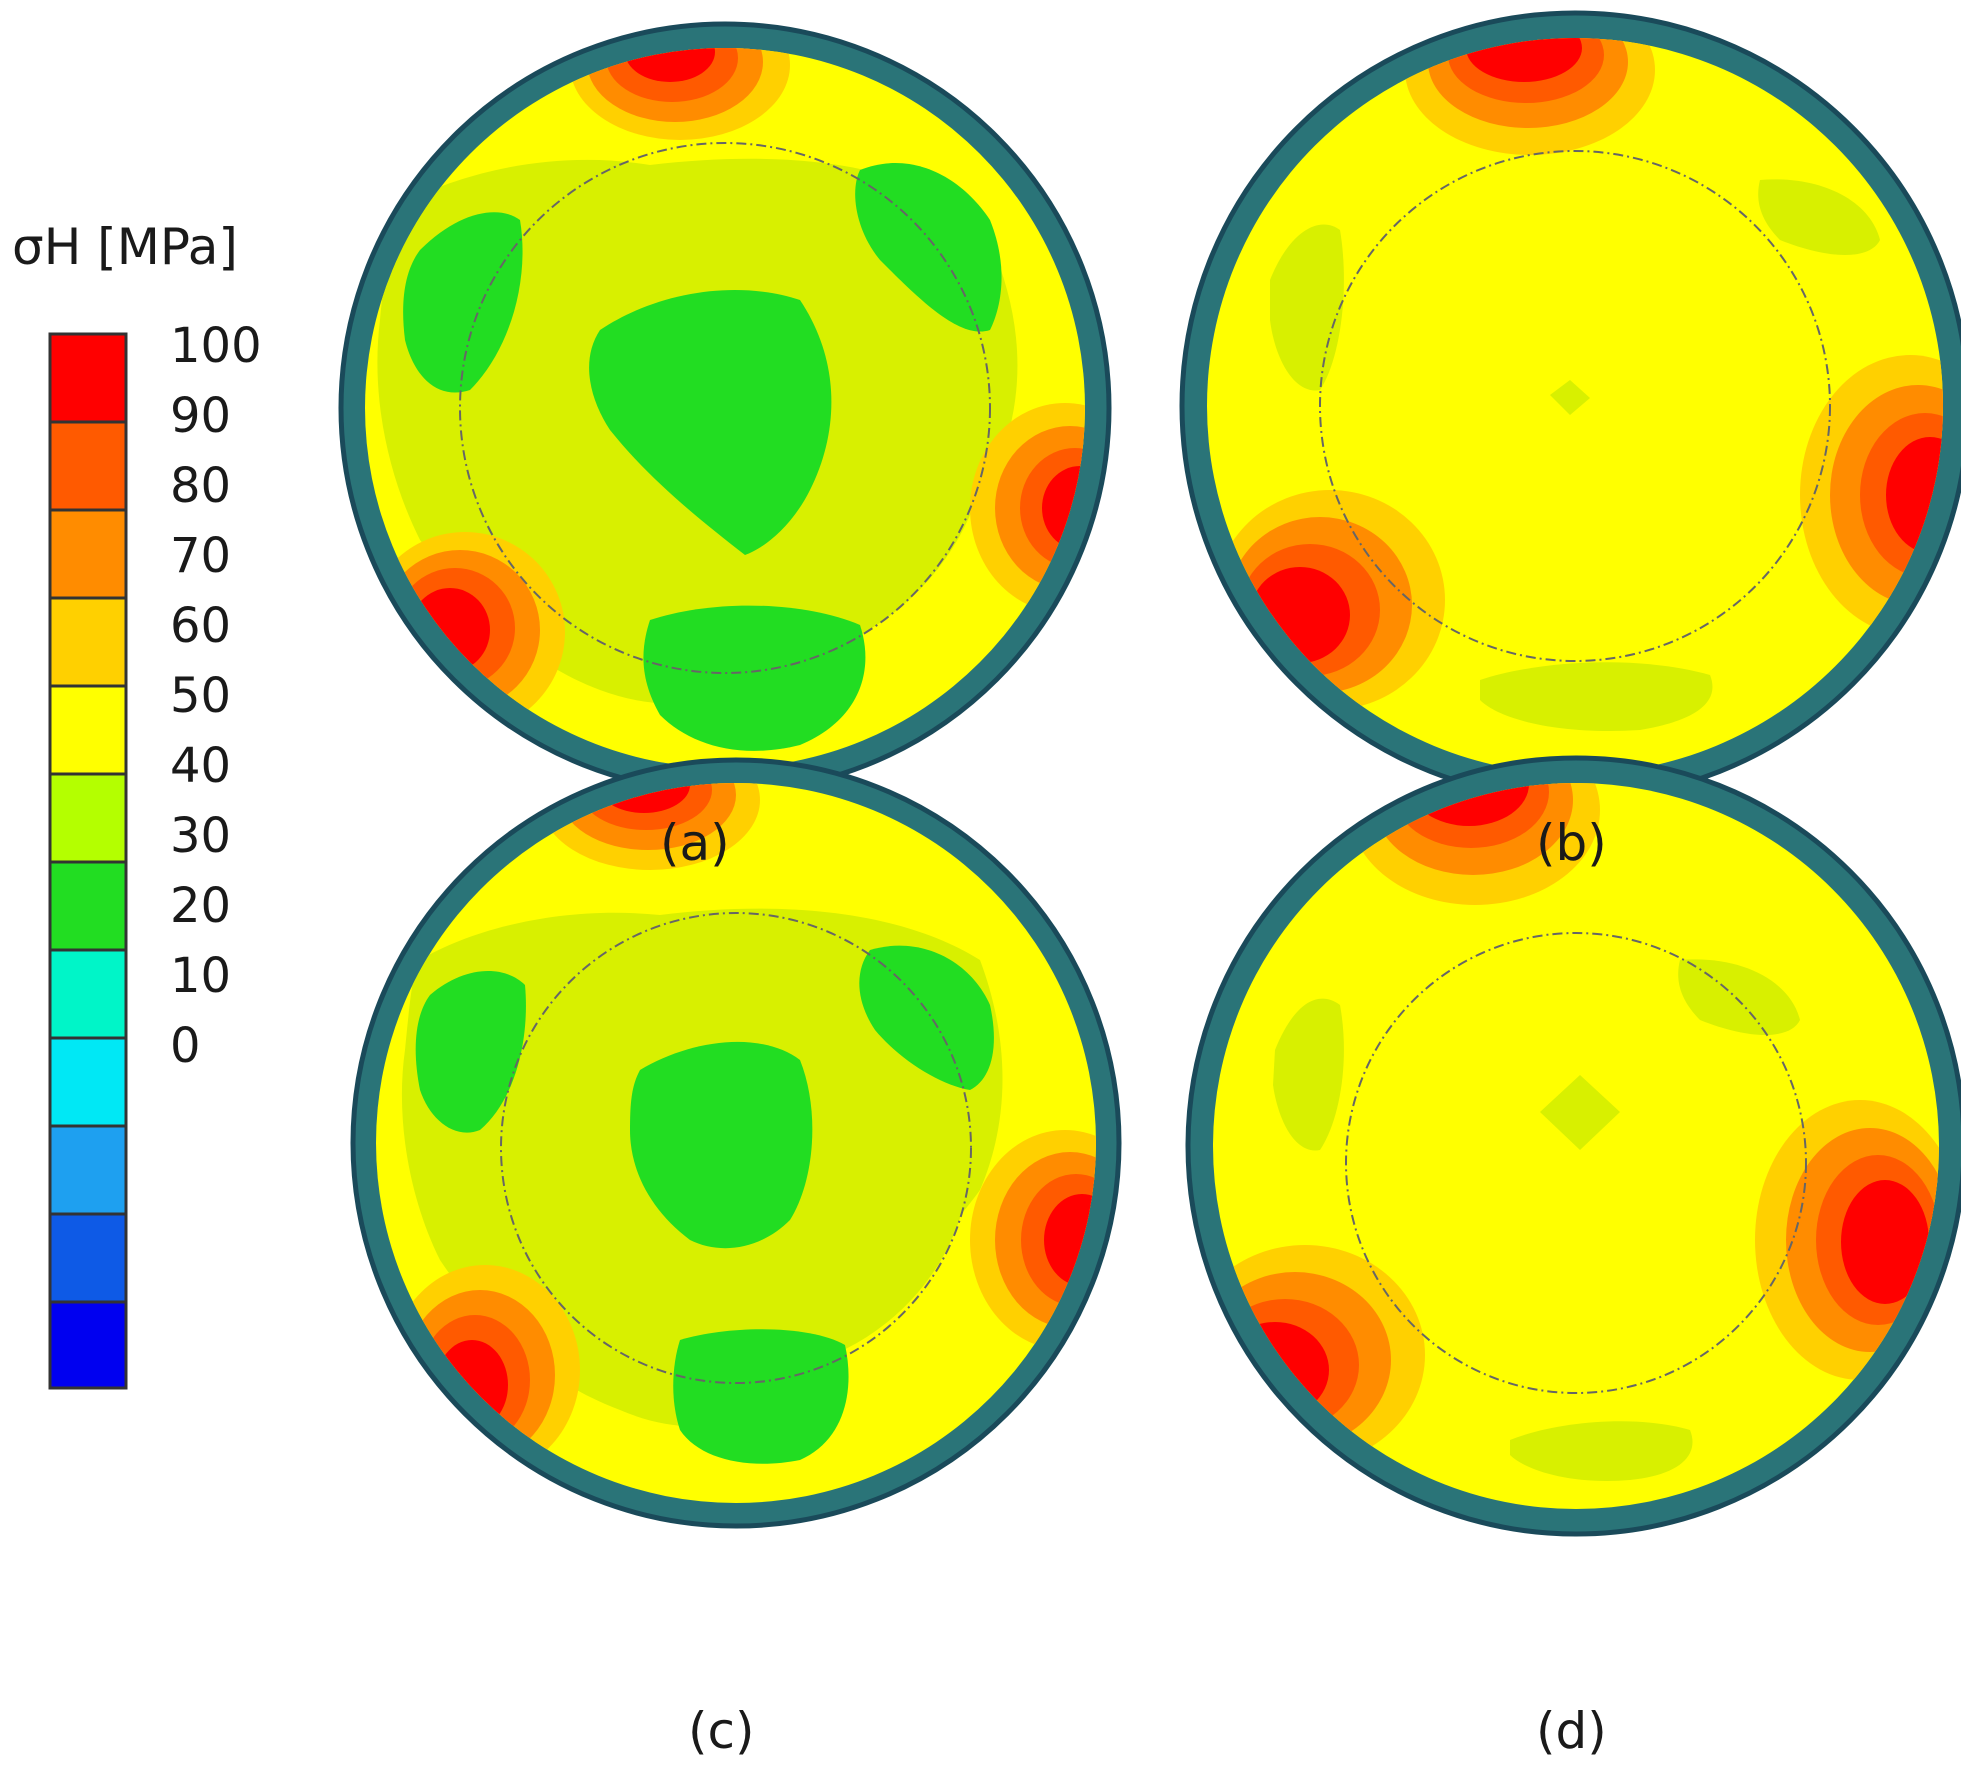  I want to click on panel-label-c: (c), so click(721, 1731).